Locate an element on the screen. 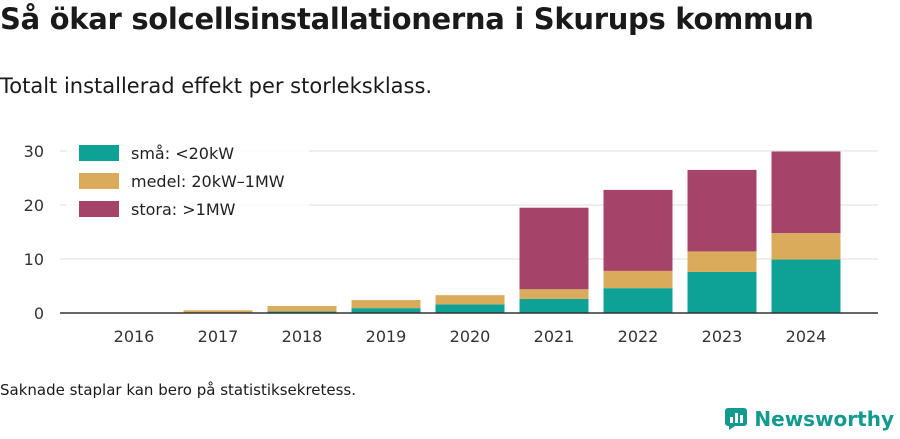  x-tick-label: 2024 is located at coordinates (806, 336).